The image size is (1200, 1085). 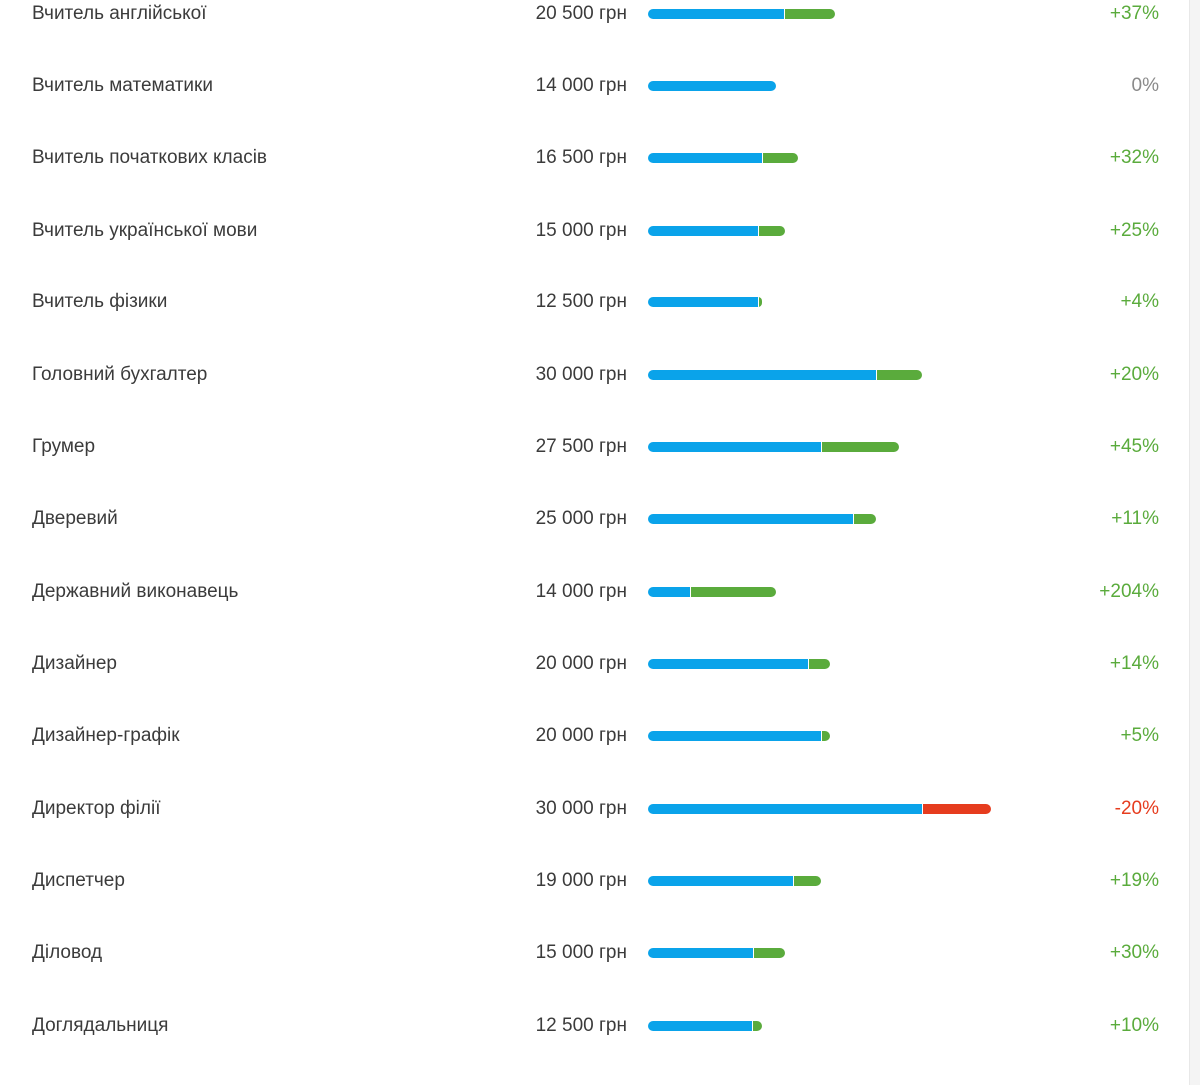 What do you see at coordinates (150, 157) in the screenshot?
I see `job-title: Вчитель початкових класів` at bounding box center [150, 157].